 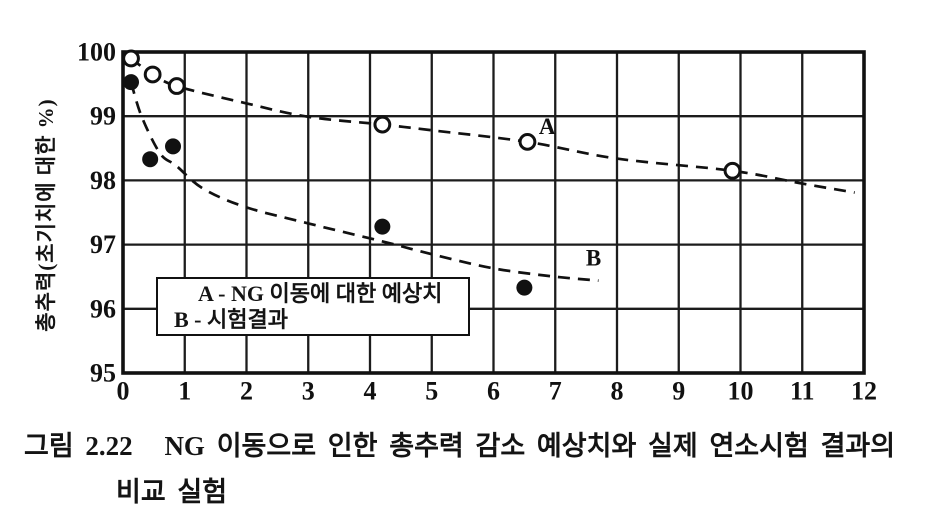 What do you see at coordinates (555, 391) in the screenshot?
I see `x-tick-label: 7` at bounding box center [555, 391].